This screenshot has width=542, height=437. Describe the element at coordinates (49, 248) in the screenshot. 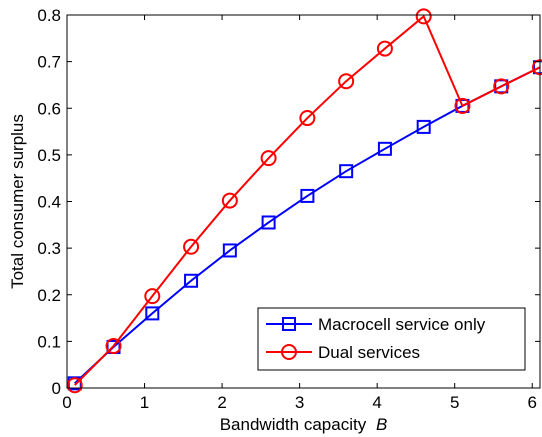

I see `y-tick-label: 0.3` at that location.